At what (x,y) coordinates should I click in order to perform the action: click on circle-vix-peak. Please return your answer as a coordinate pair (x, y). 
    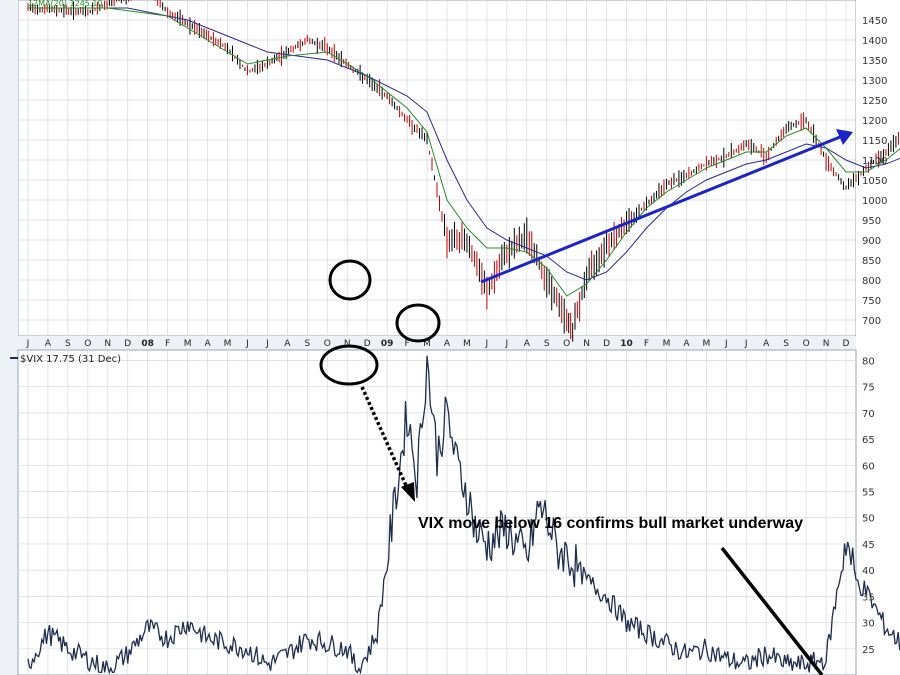
    Looking at the image, I should click on (349, 365).